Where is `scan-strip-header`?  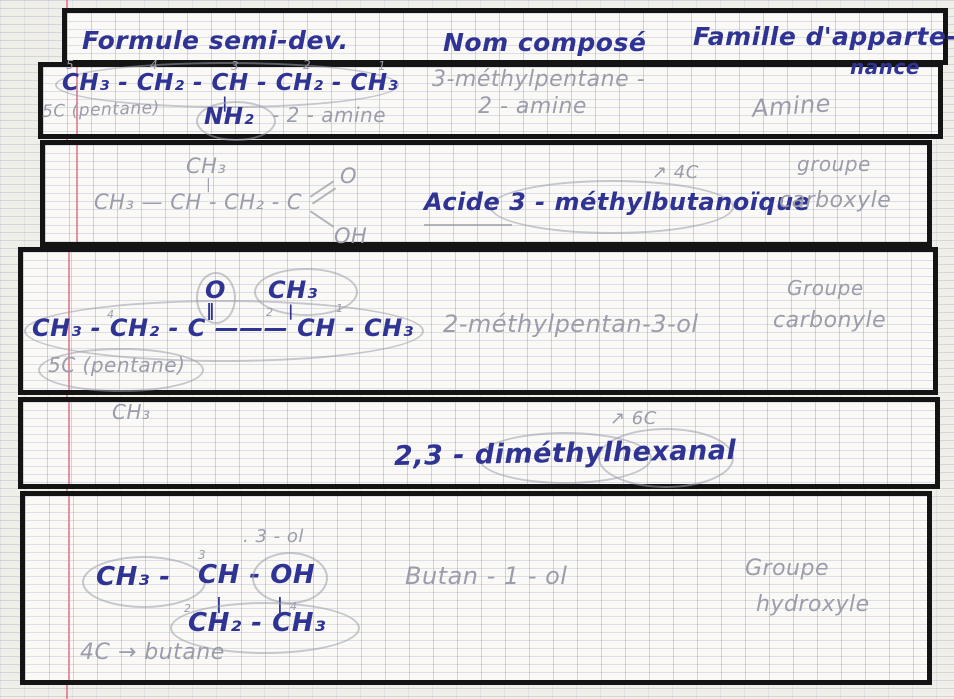 scan-strip-header is located at coordinates (505, 36).